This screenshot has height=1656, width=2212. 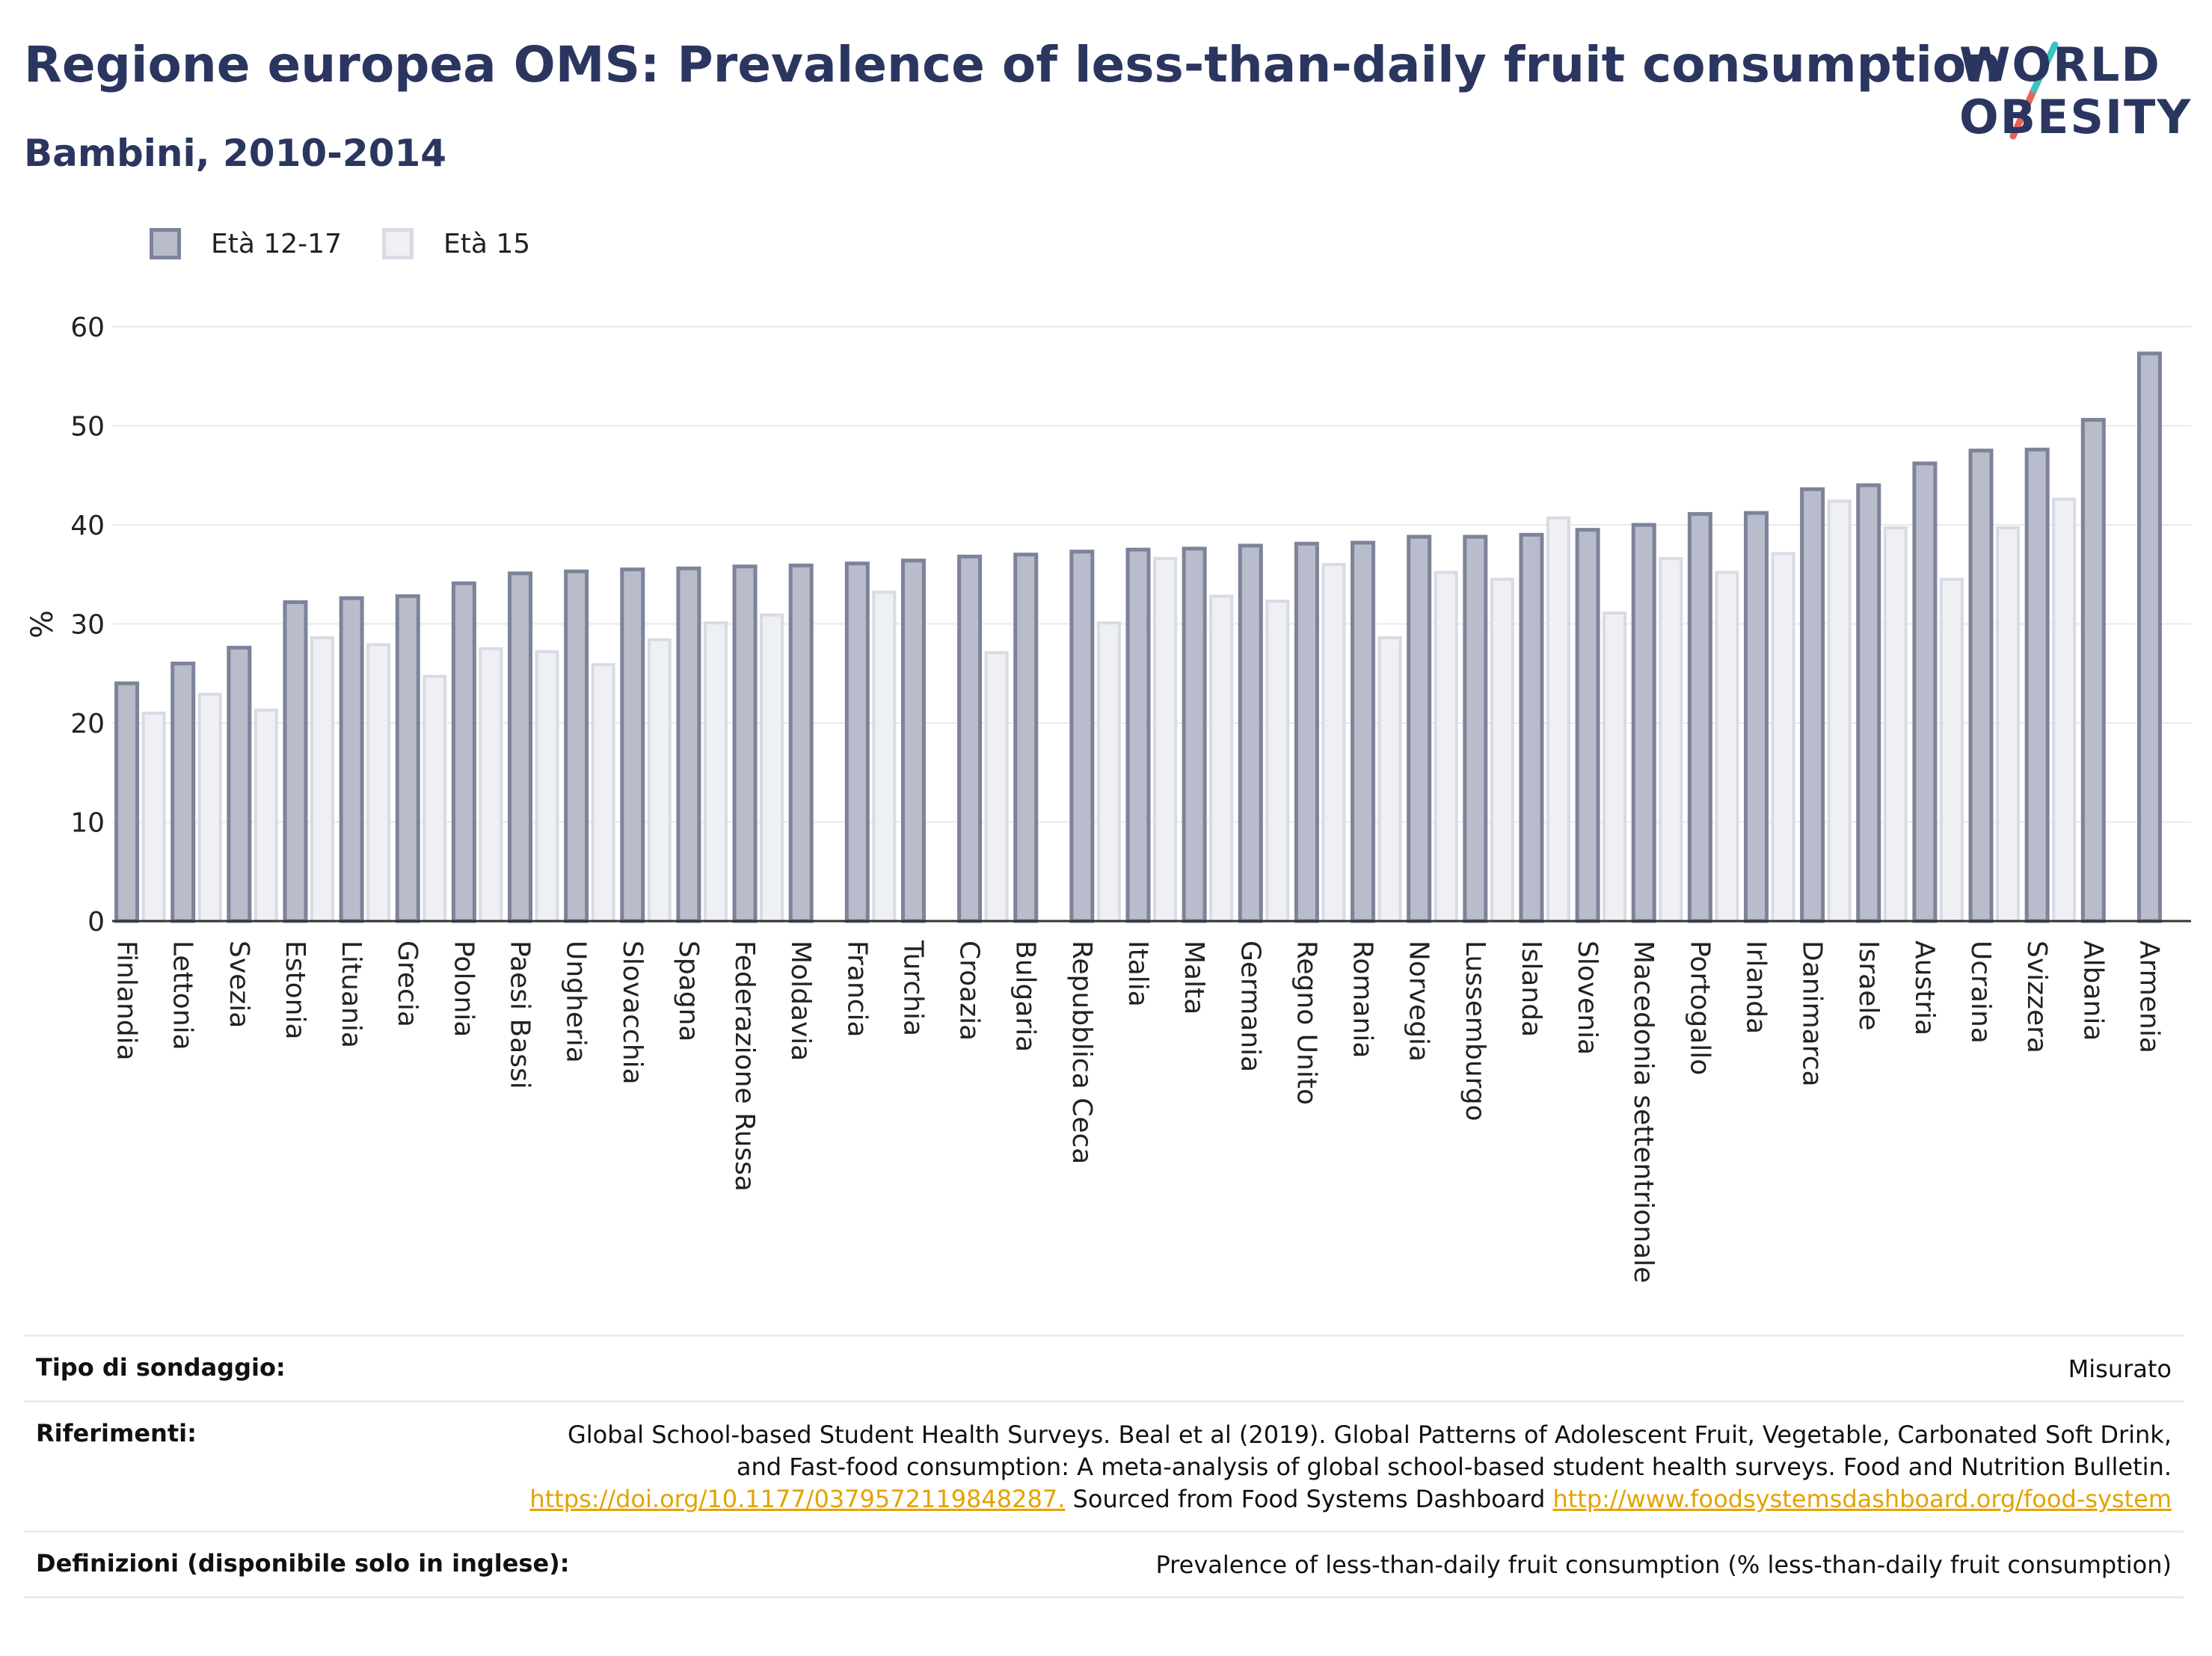 I want to click on x-tick-label: Svizzera, so click(x=2036, y=997).